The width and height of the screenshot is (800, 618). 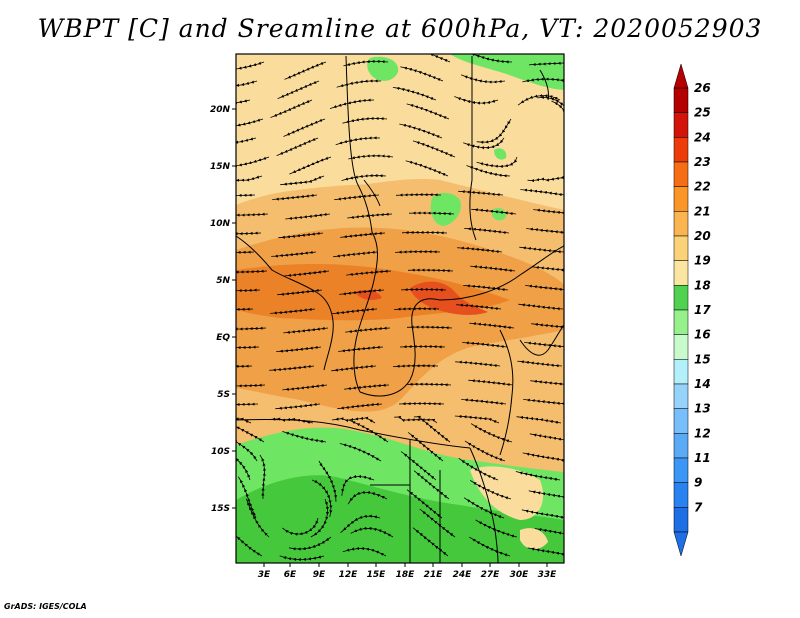 What do you see at coordinates (702, 261) in the screenshot?
I see `colorbar-label: 19` at bounding box center [702, 261].